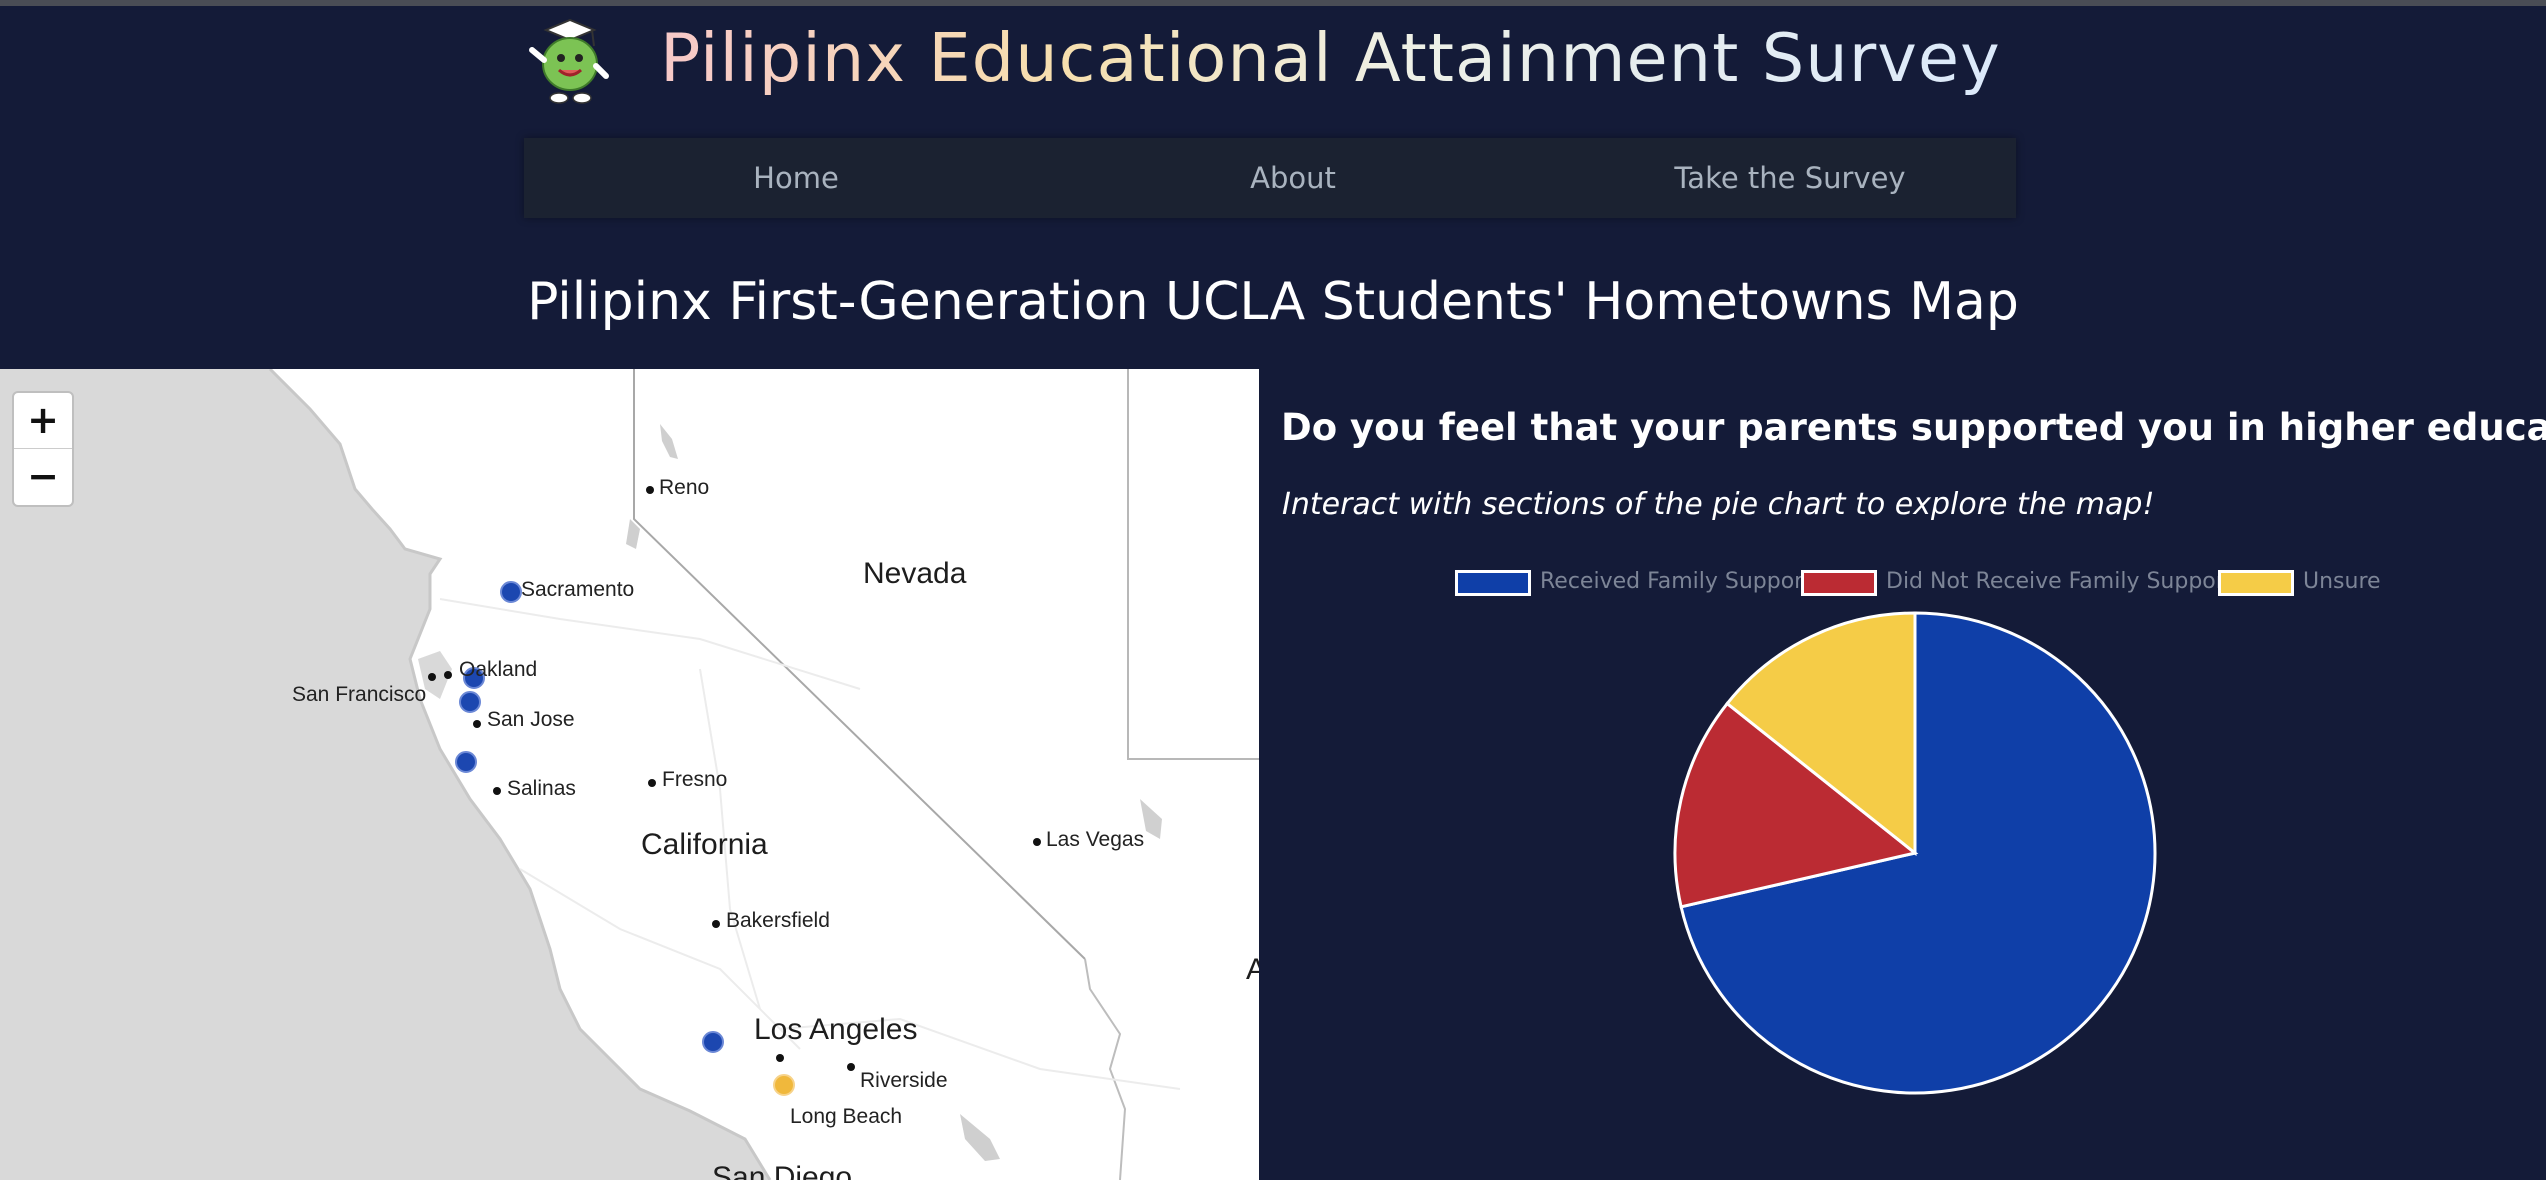 The width and height of the screenshot is (2546, 1180). What do you see at coordinates (1037, 842) in the screenshot?
I see `las-vegas-dot` at bounding box center [1037, 842].